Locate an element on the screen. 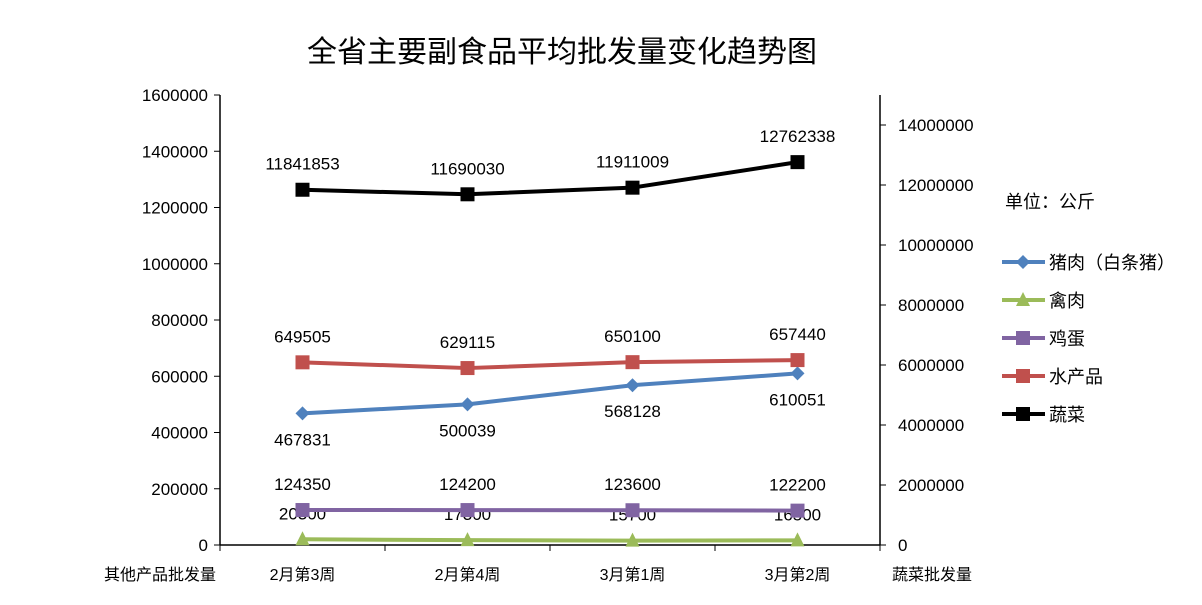 The image size is (1202, 605). y2-tick-label: 6000000 is located at coordinates (931, 365).